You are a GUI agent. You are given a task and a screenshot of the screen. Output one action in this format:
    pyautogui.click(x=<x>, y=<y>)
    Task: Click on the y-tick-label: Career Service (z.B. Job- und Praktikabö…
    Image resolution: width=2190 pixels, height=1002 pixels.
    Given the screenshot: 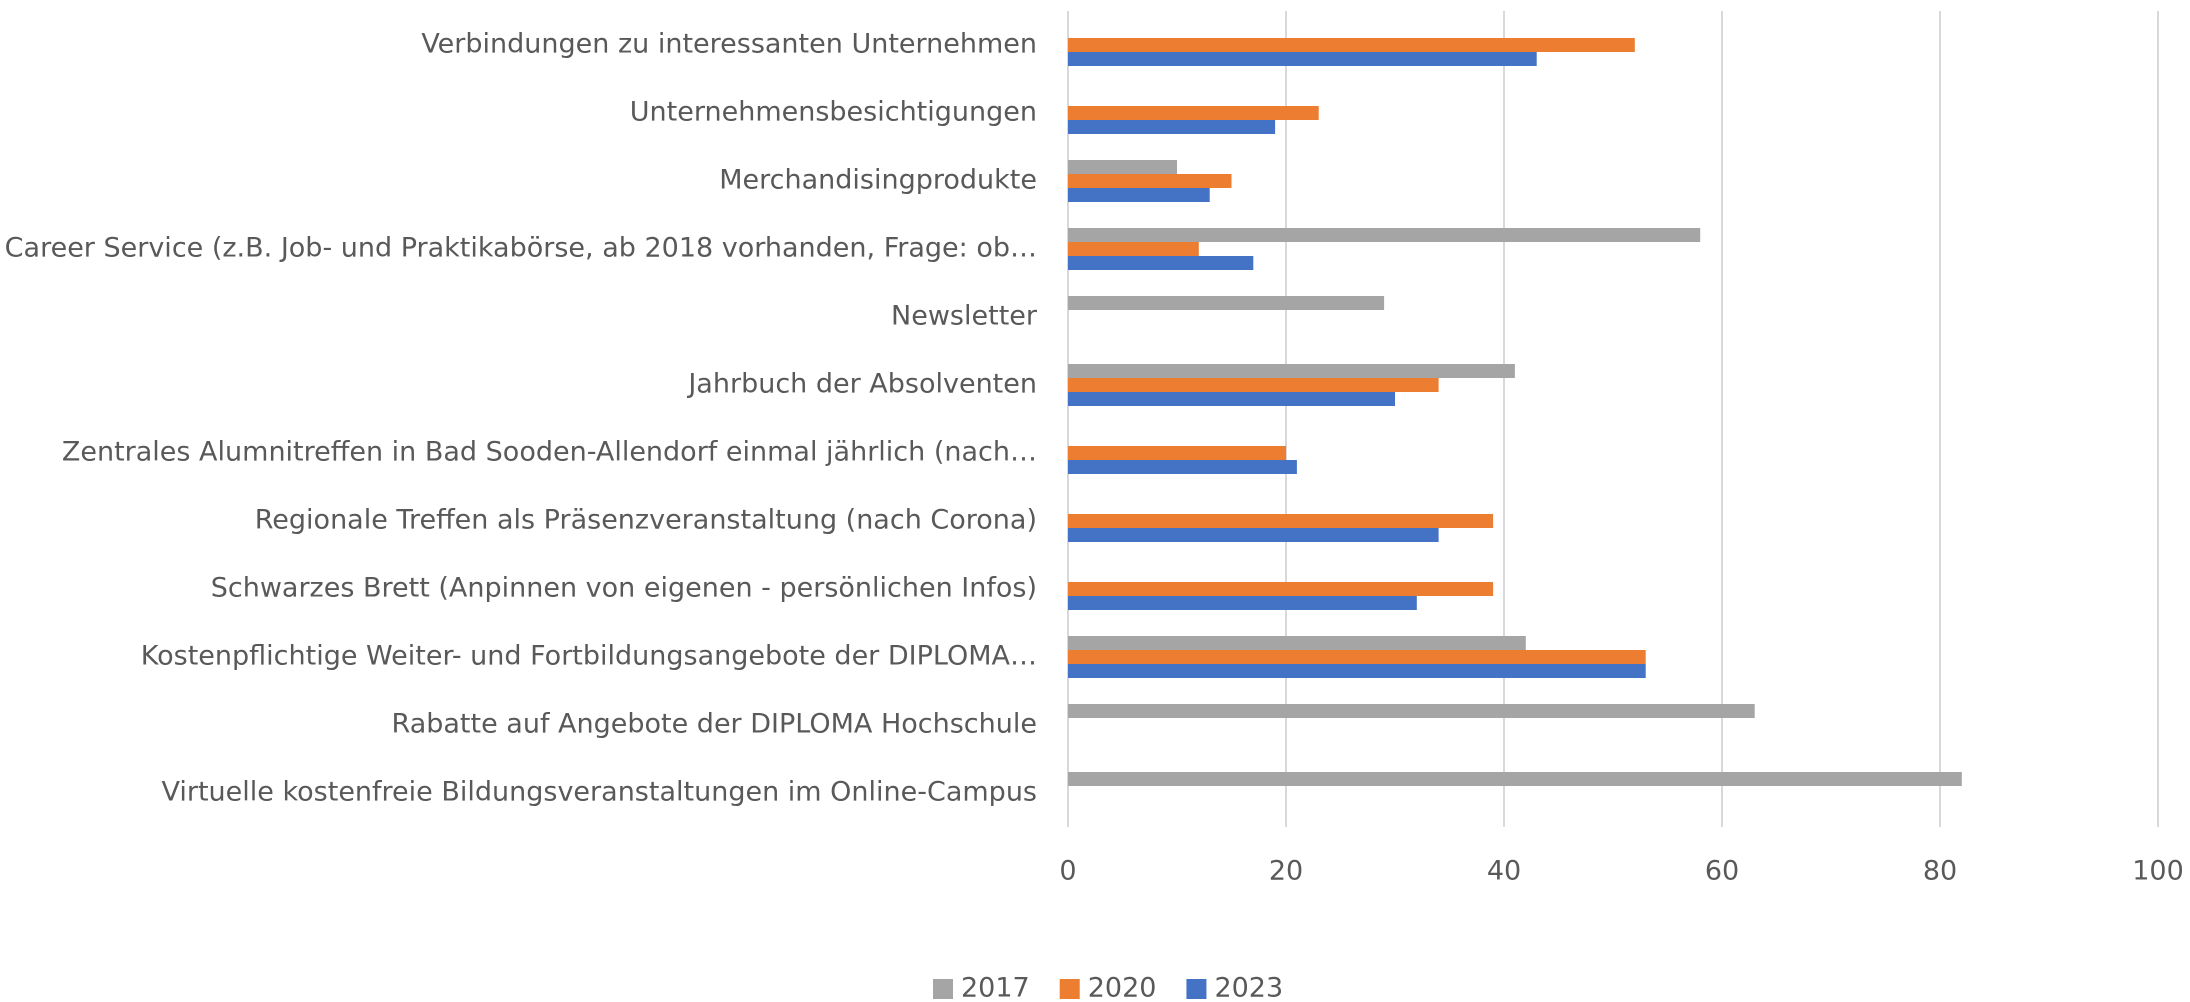 What is the action you would take?
    pyautogui.click(x=521, y=248)
    